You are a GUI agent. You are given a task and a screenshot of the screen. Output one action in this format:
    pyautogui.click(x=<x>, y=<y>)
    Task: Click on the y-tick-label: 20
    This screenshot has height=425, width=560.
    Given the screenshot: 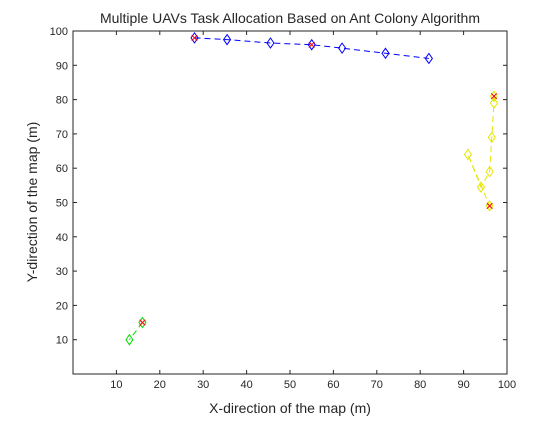 What is the action you would take?
    pyautogui.click(x=62, y=306)
    